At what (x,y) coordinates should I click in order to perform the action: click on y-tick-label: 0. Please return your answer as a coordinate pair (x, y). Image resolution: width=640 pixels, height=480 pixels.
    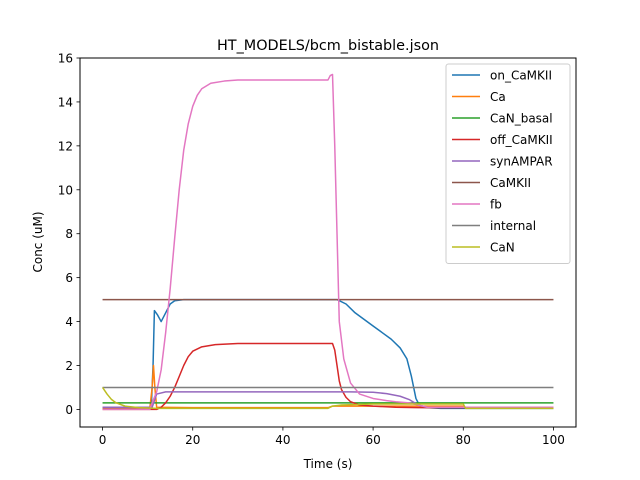
    Looking at the image, I should click on (69, 410).